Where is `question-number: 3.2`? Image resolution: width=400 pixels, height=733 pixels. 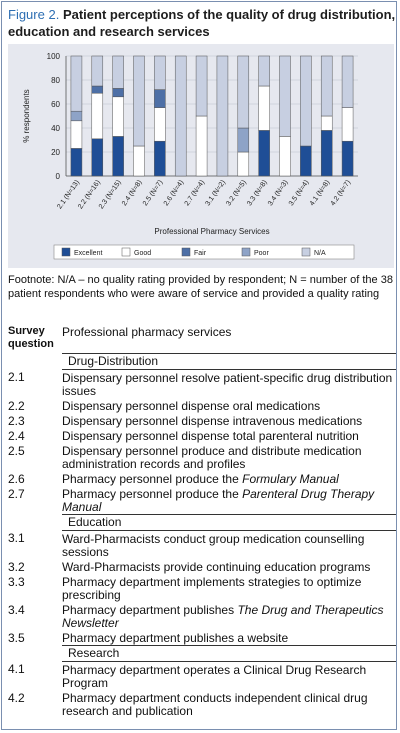
question-number: 3.2 is located at coordinates (16, 566).